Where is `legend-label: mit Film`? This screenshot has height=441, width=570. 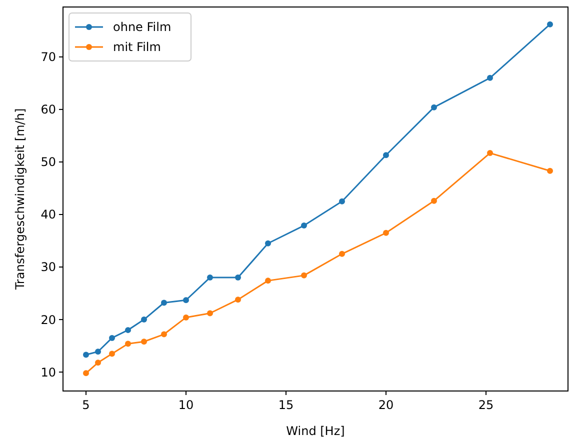
legend-label: mit Film is located at coordinates (137, 47).